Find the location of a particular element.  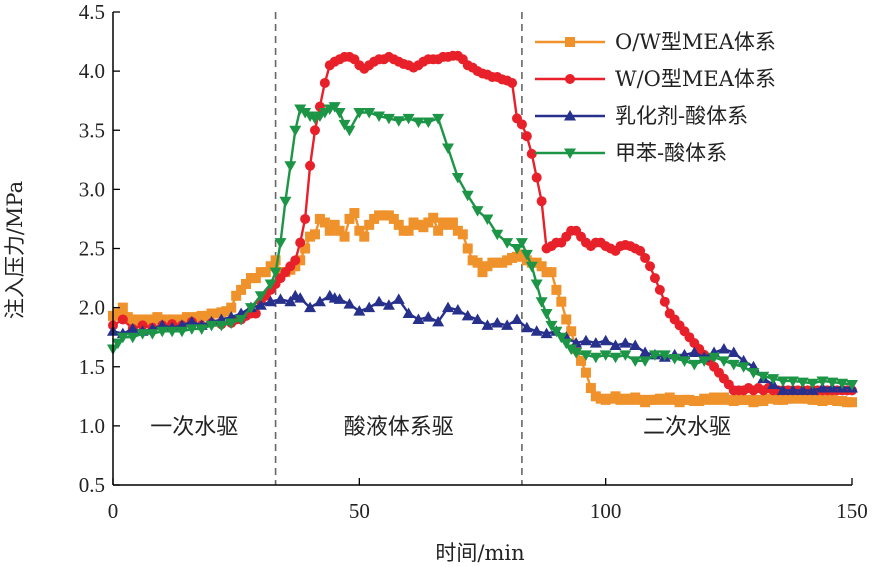

x-tick-label: 50 is located at coordinates (359, 511).